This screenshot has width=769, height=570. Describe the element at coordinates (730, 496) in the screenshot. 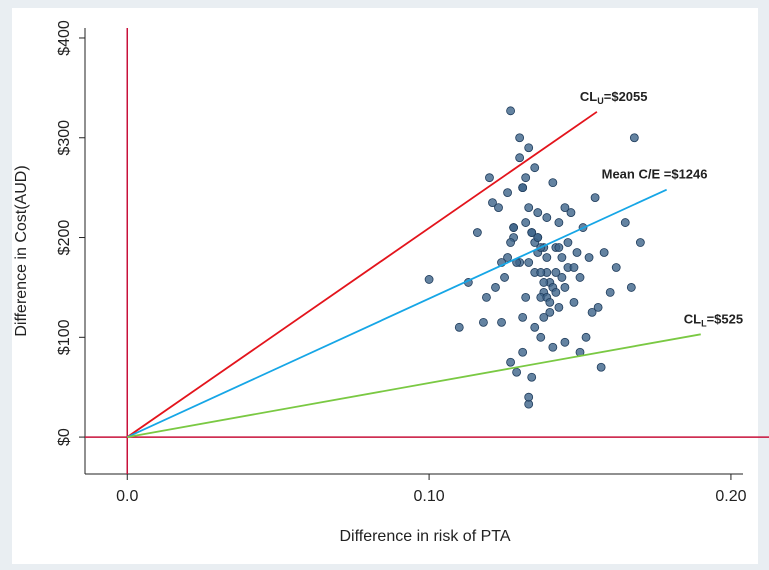

I see `x-tick-label: 0.20` at that location.